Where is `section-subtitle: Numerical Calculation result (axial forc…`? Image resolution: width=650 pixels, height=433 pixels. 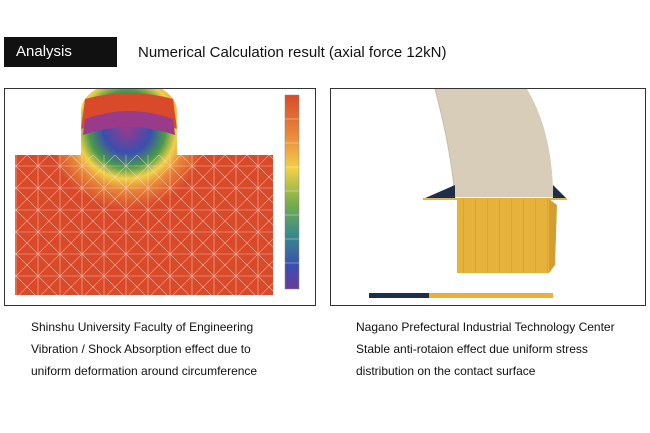 section-subtitle: Numerical Calculation result (axial forc… is located at coordinates (292, 52).